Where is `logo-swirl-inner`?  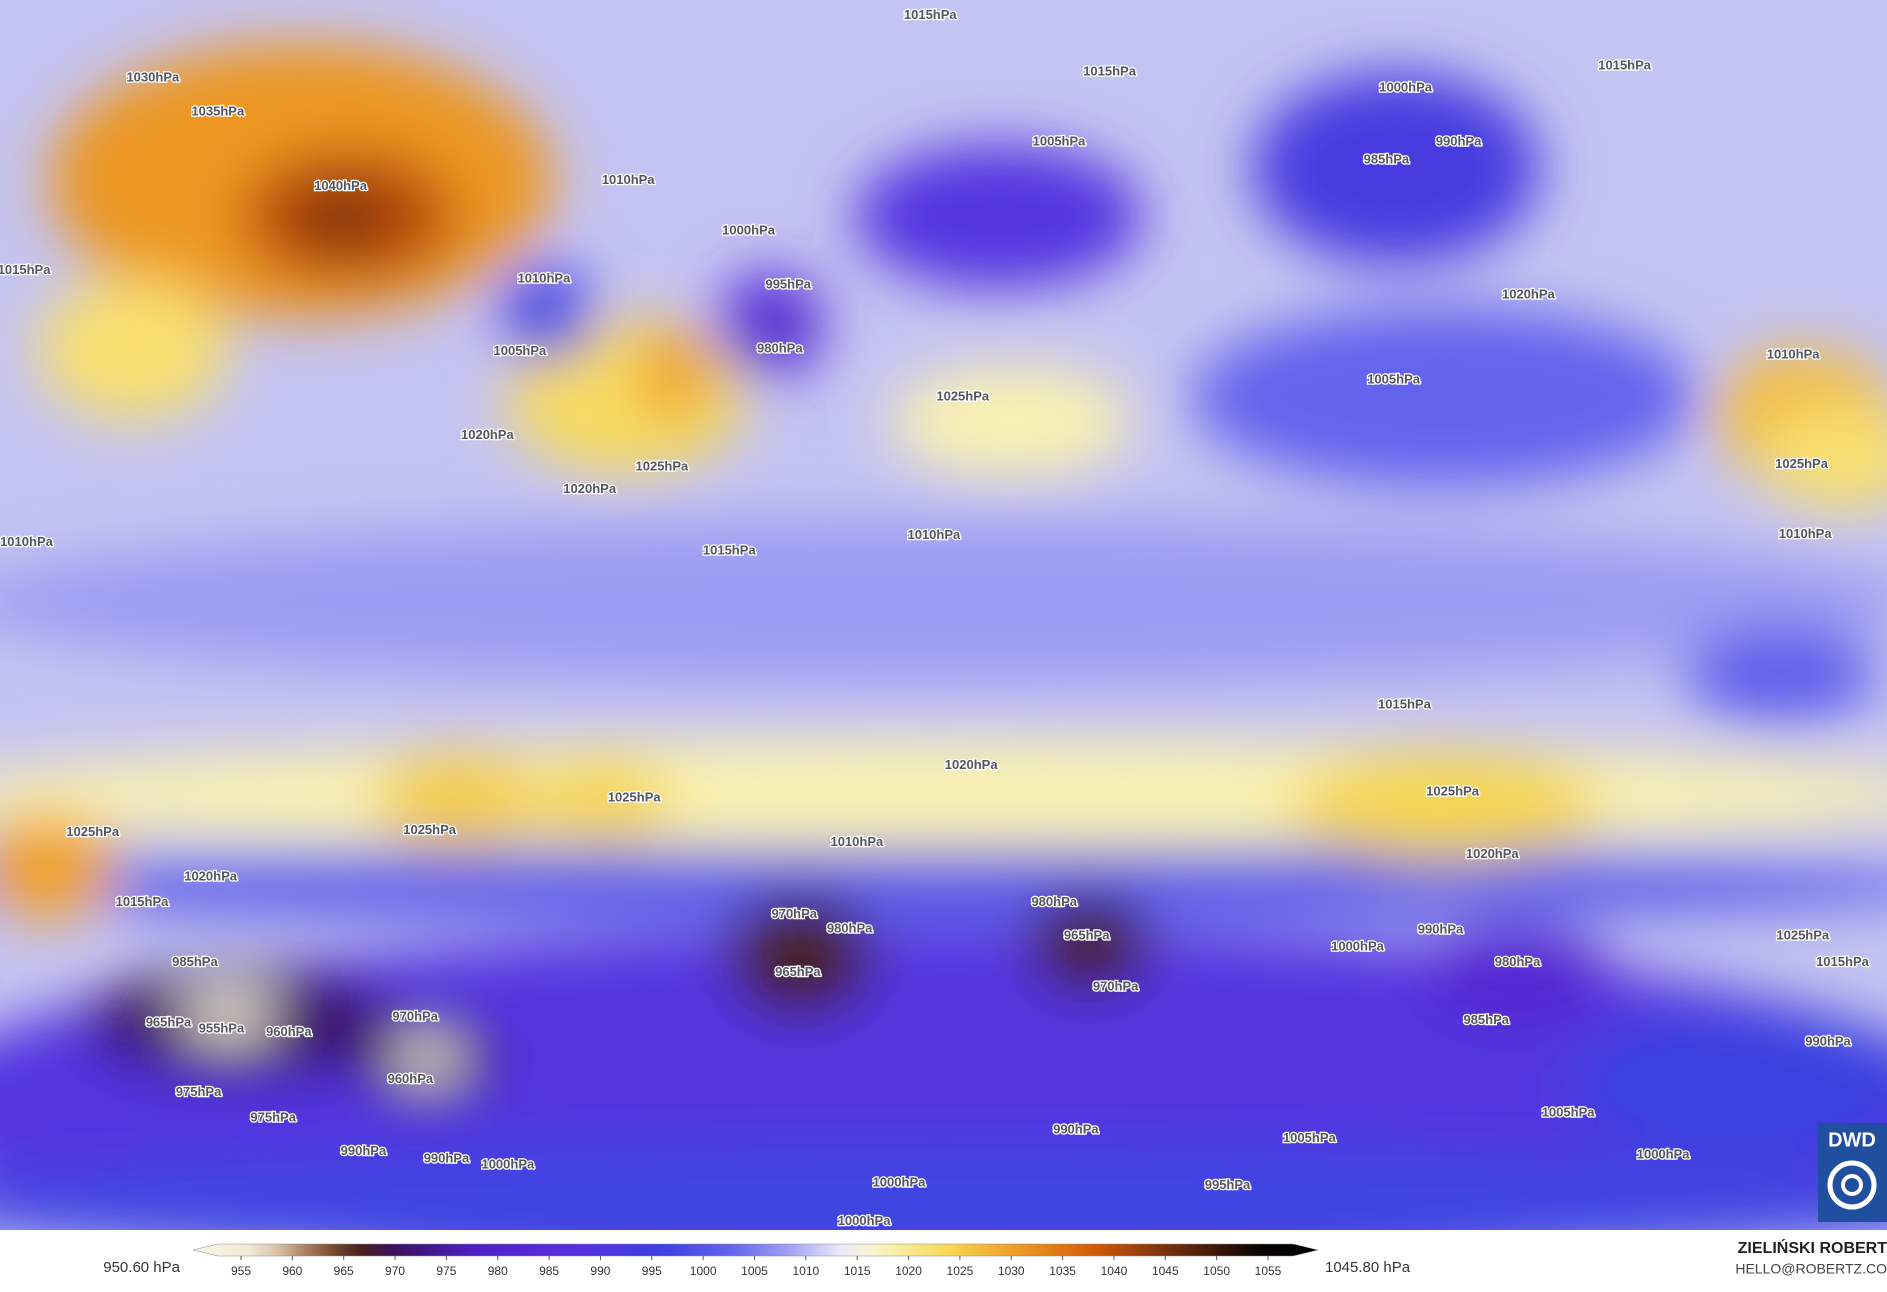 logo-swirl-inner is located at coordinates (1852, 1185).